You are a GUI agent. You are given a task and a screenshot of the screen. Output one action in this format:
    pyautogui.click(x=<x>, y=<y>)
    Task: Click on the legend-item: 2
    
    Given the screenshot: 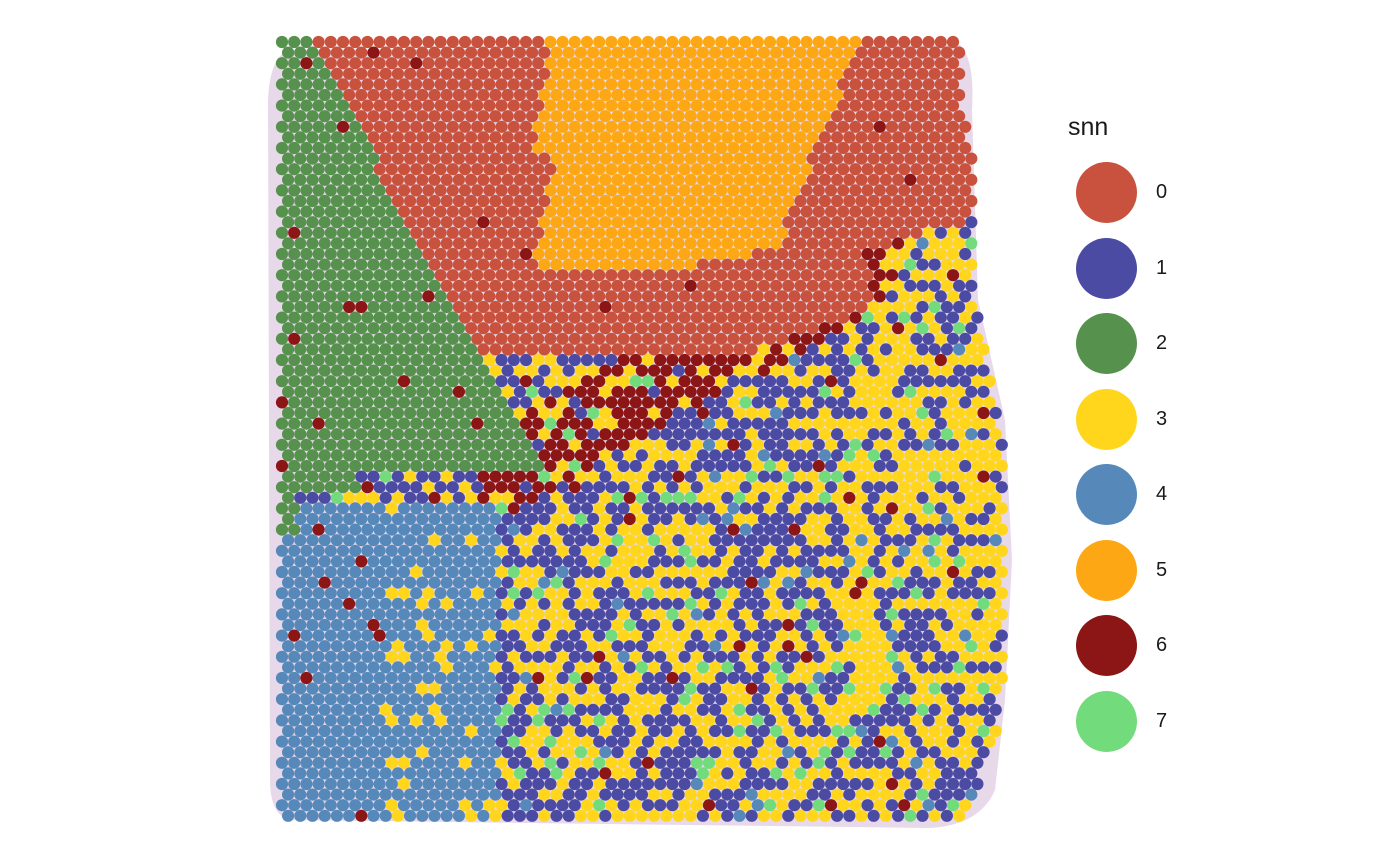 What is the action you would take?
    pyautogui.click(x=1143, y=344)
    